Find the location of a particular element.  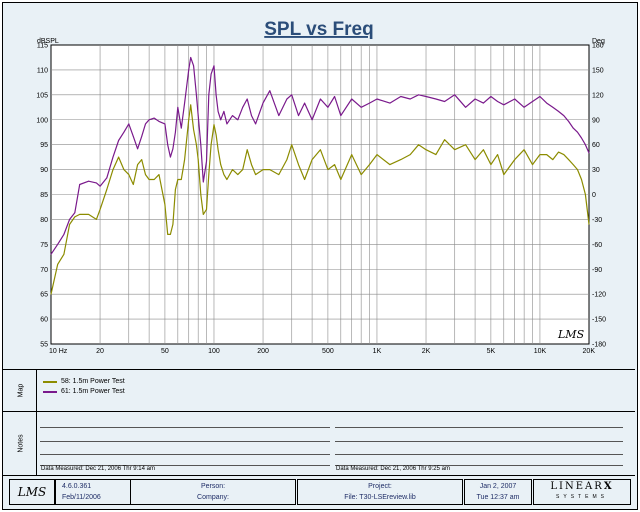

company-label: Company: is located at coordinates (213, 497).